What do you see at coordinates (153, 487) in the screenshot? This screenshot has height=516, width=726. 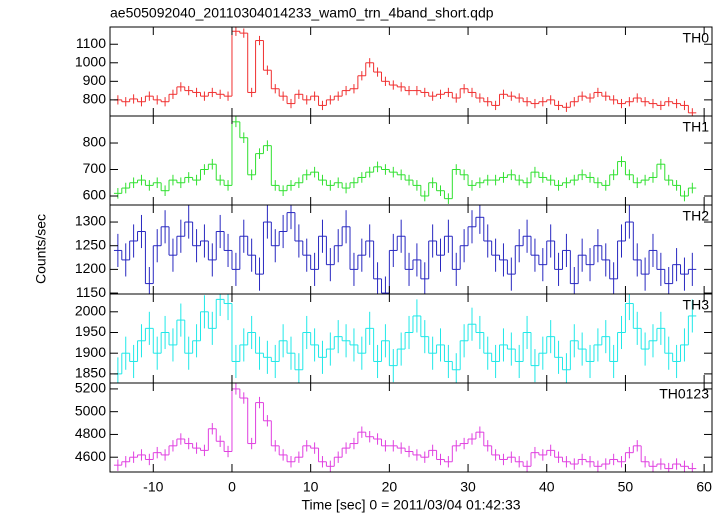 I see `x-tick-label: -10` at bounding box center [153, 487].